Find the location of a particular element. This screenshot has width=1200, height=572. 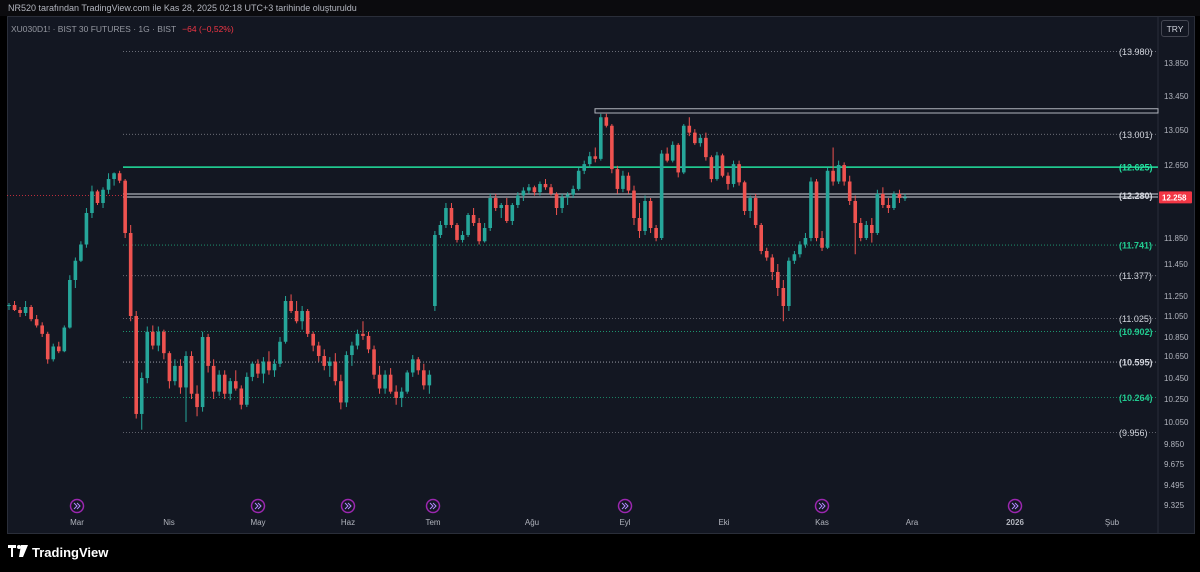

x-tick-label: Tem is located at coordinates (432, 522).